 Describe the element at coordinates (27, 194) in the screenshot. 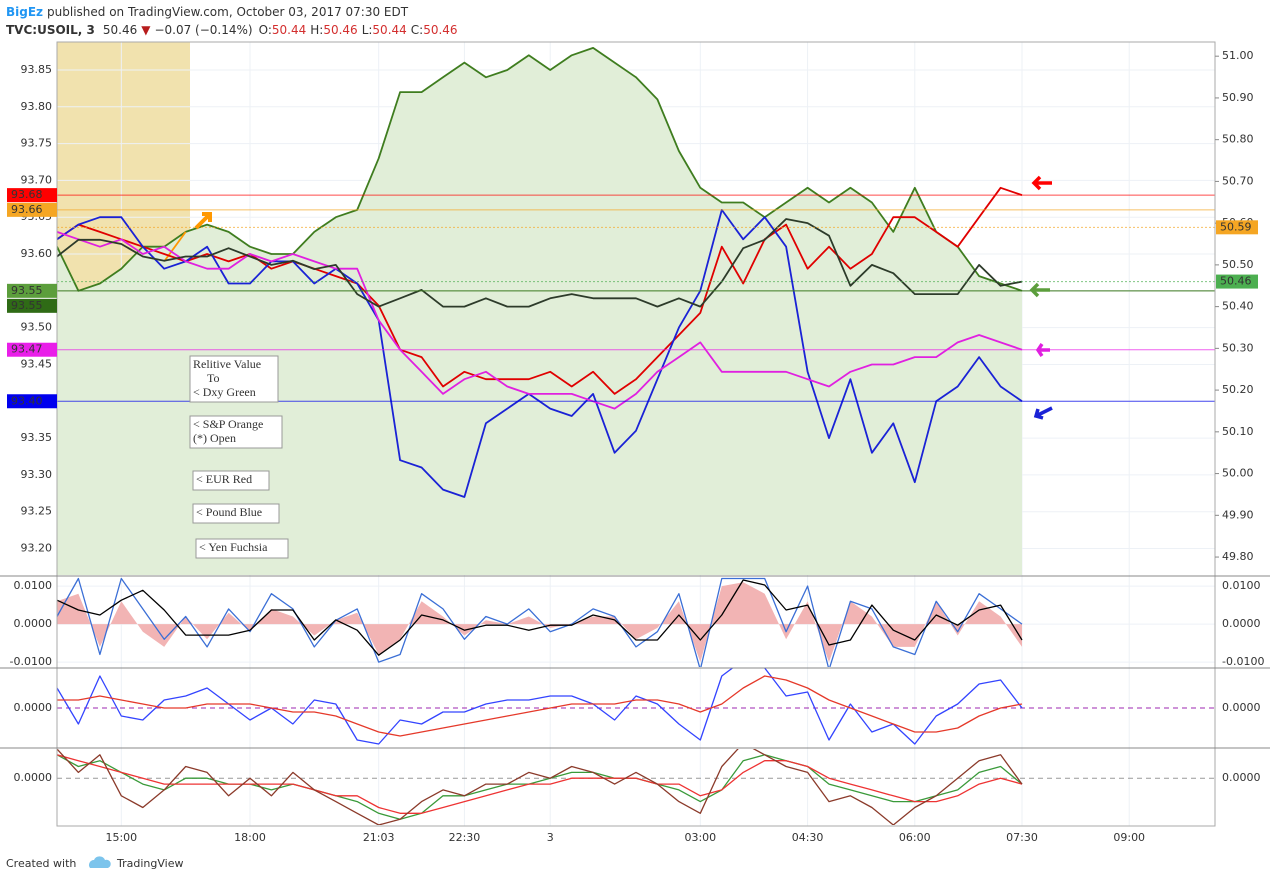

I see `price-badge-label: 93.68` at that location.